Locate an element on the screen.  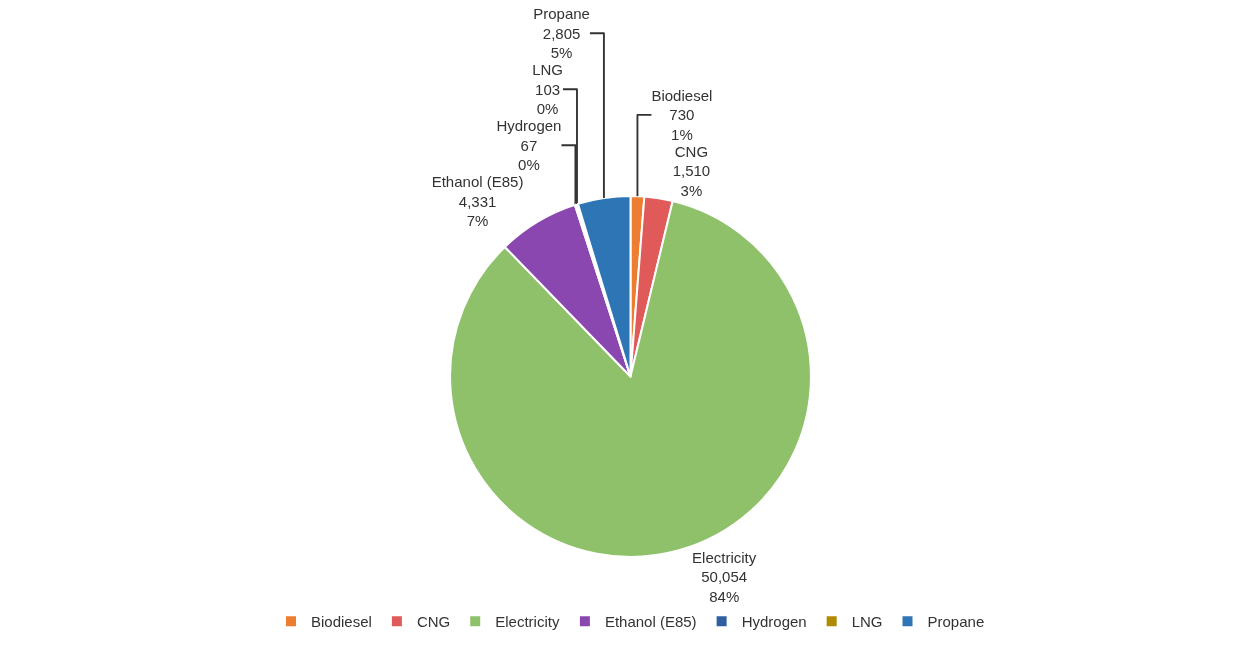
slice-label: Ethanol (E85) is located at coordinates (477, 182).